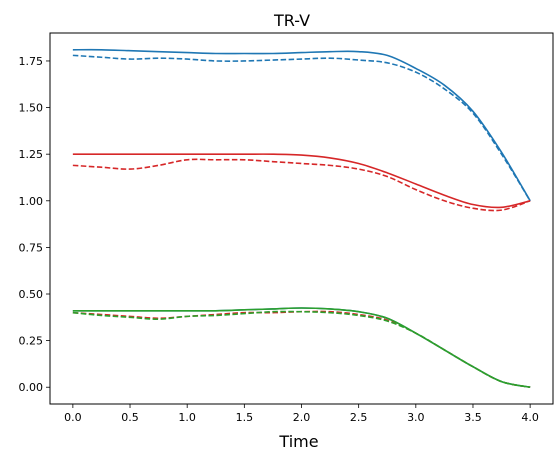  Describe the element at coordinates (291, 20) in the screenshot. I see `chart-title: TR-V` at that location.